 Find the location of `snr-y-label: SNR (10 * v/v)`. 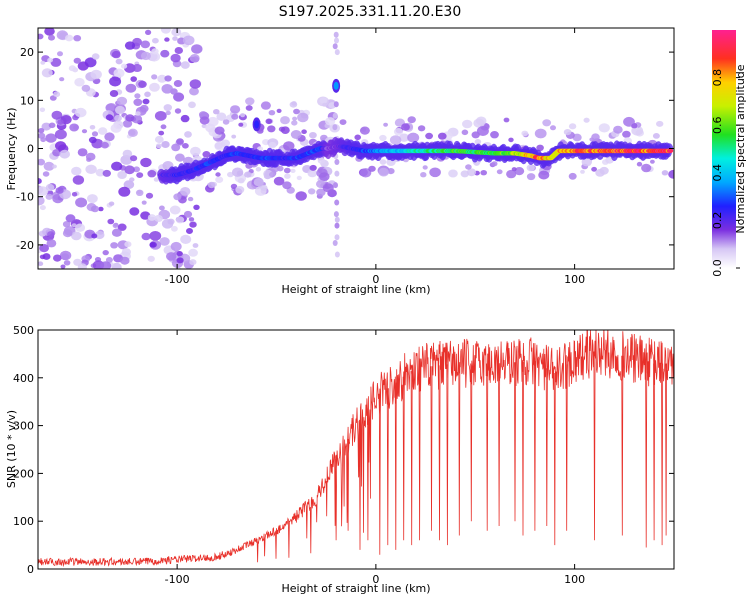

snr-y-label: SNR (10 * v/v) is located at coordinates (11, 449).